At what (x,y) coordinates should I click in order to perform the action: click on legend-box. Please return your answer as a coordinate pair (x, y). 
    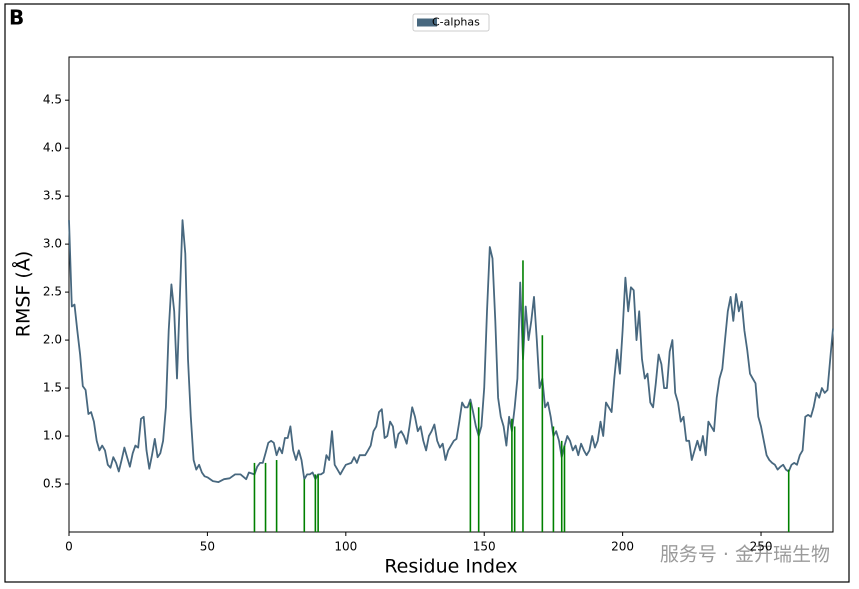
    Looking at the image, I should click on (451, 22).